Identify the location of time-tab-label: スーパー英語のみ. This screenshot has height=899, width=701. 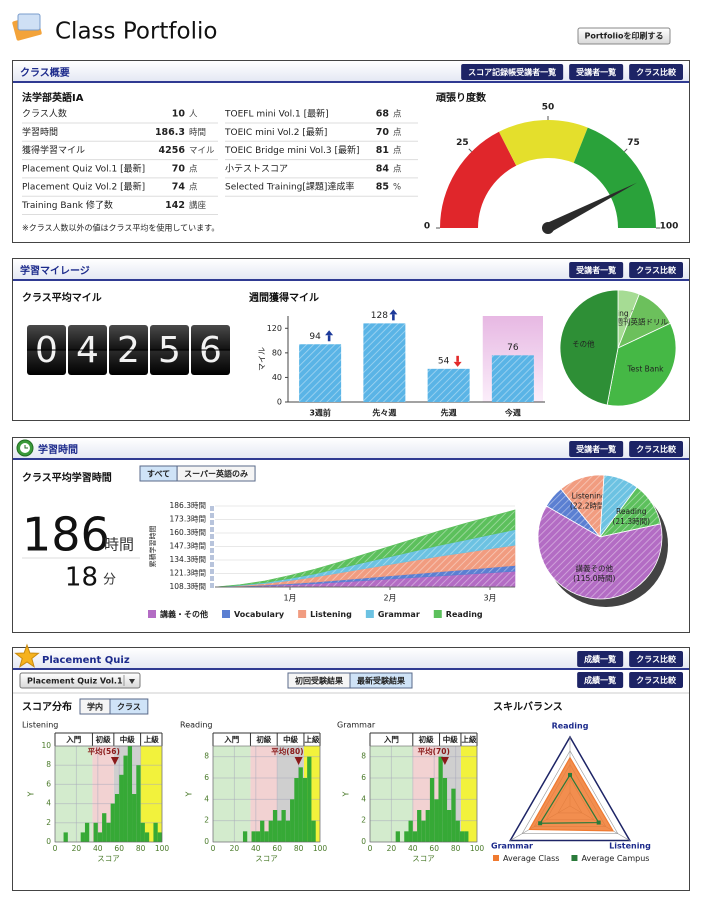
(216, 474).